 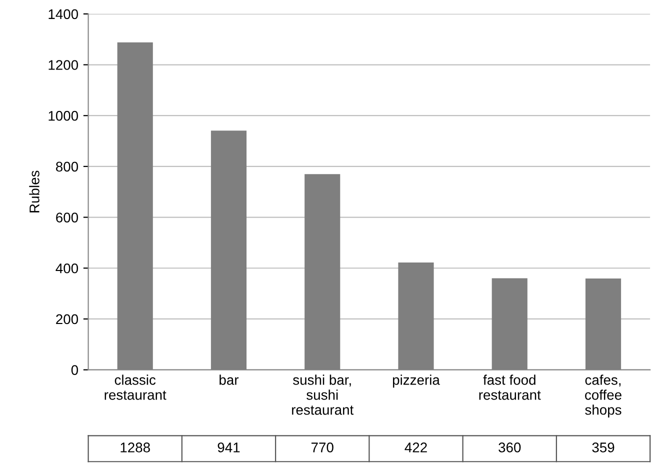 What do you see at coordinates (67, 167) in the screenshot?
I see `y-tick-label: 800` at bounding box center [67, 167].